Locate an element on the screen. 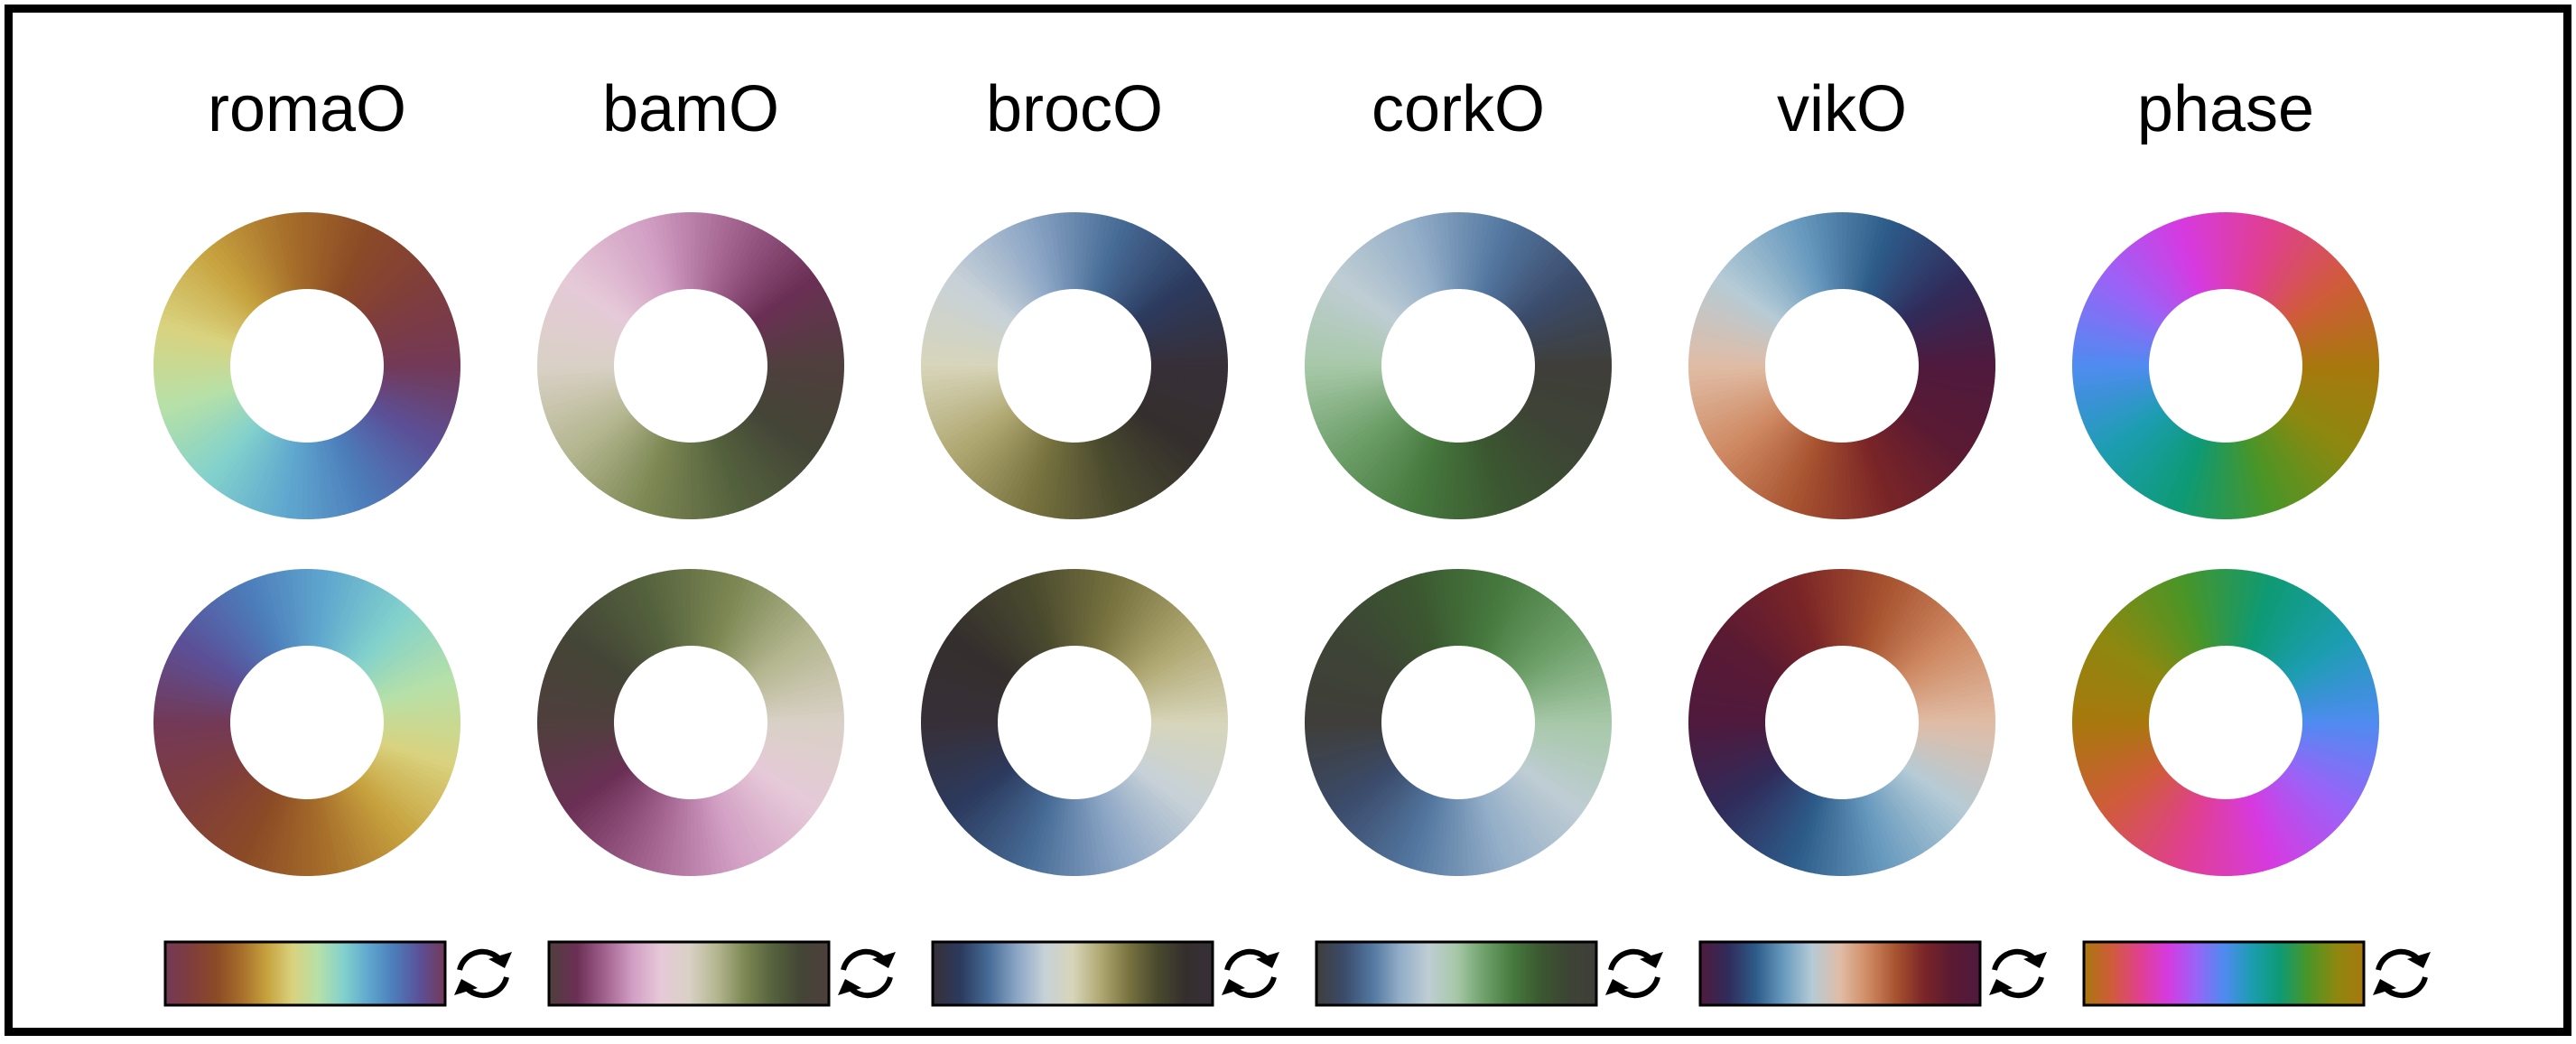 This screenshot has width=2576, height=1044. color-wheel-vikO-rotated is located at coordinates (1841, 722).